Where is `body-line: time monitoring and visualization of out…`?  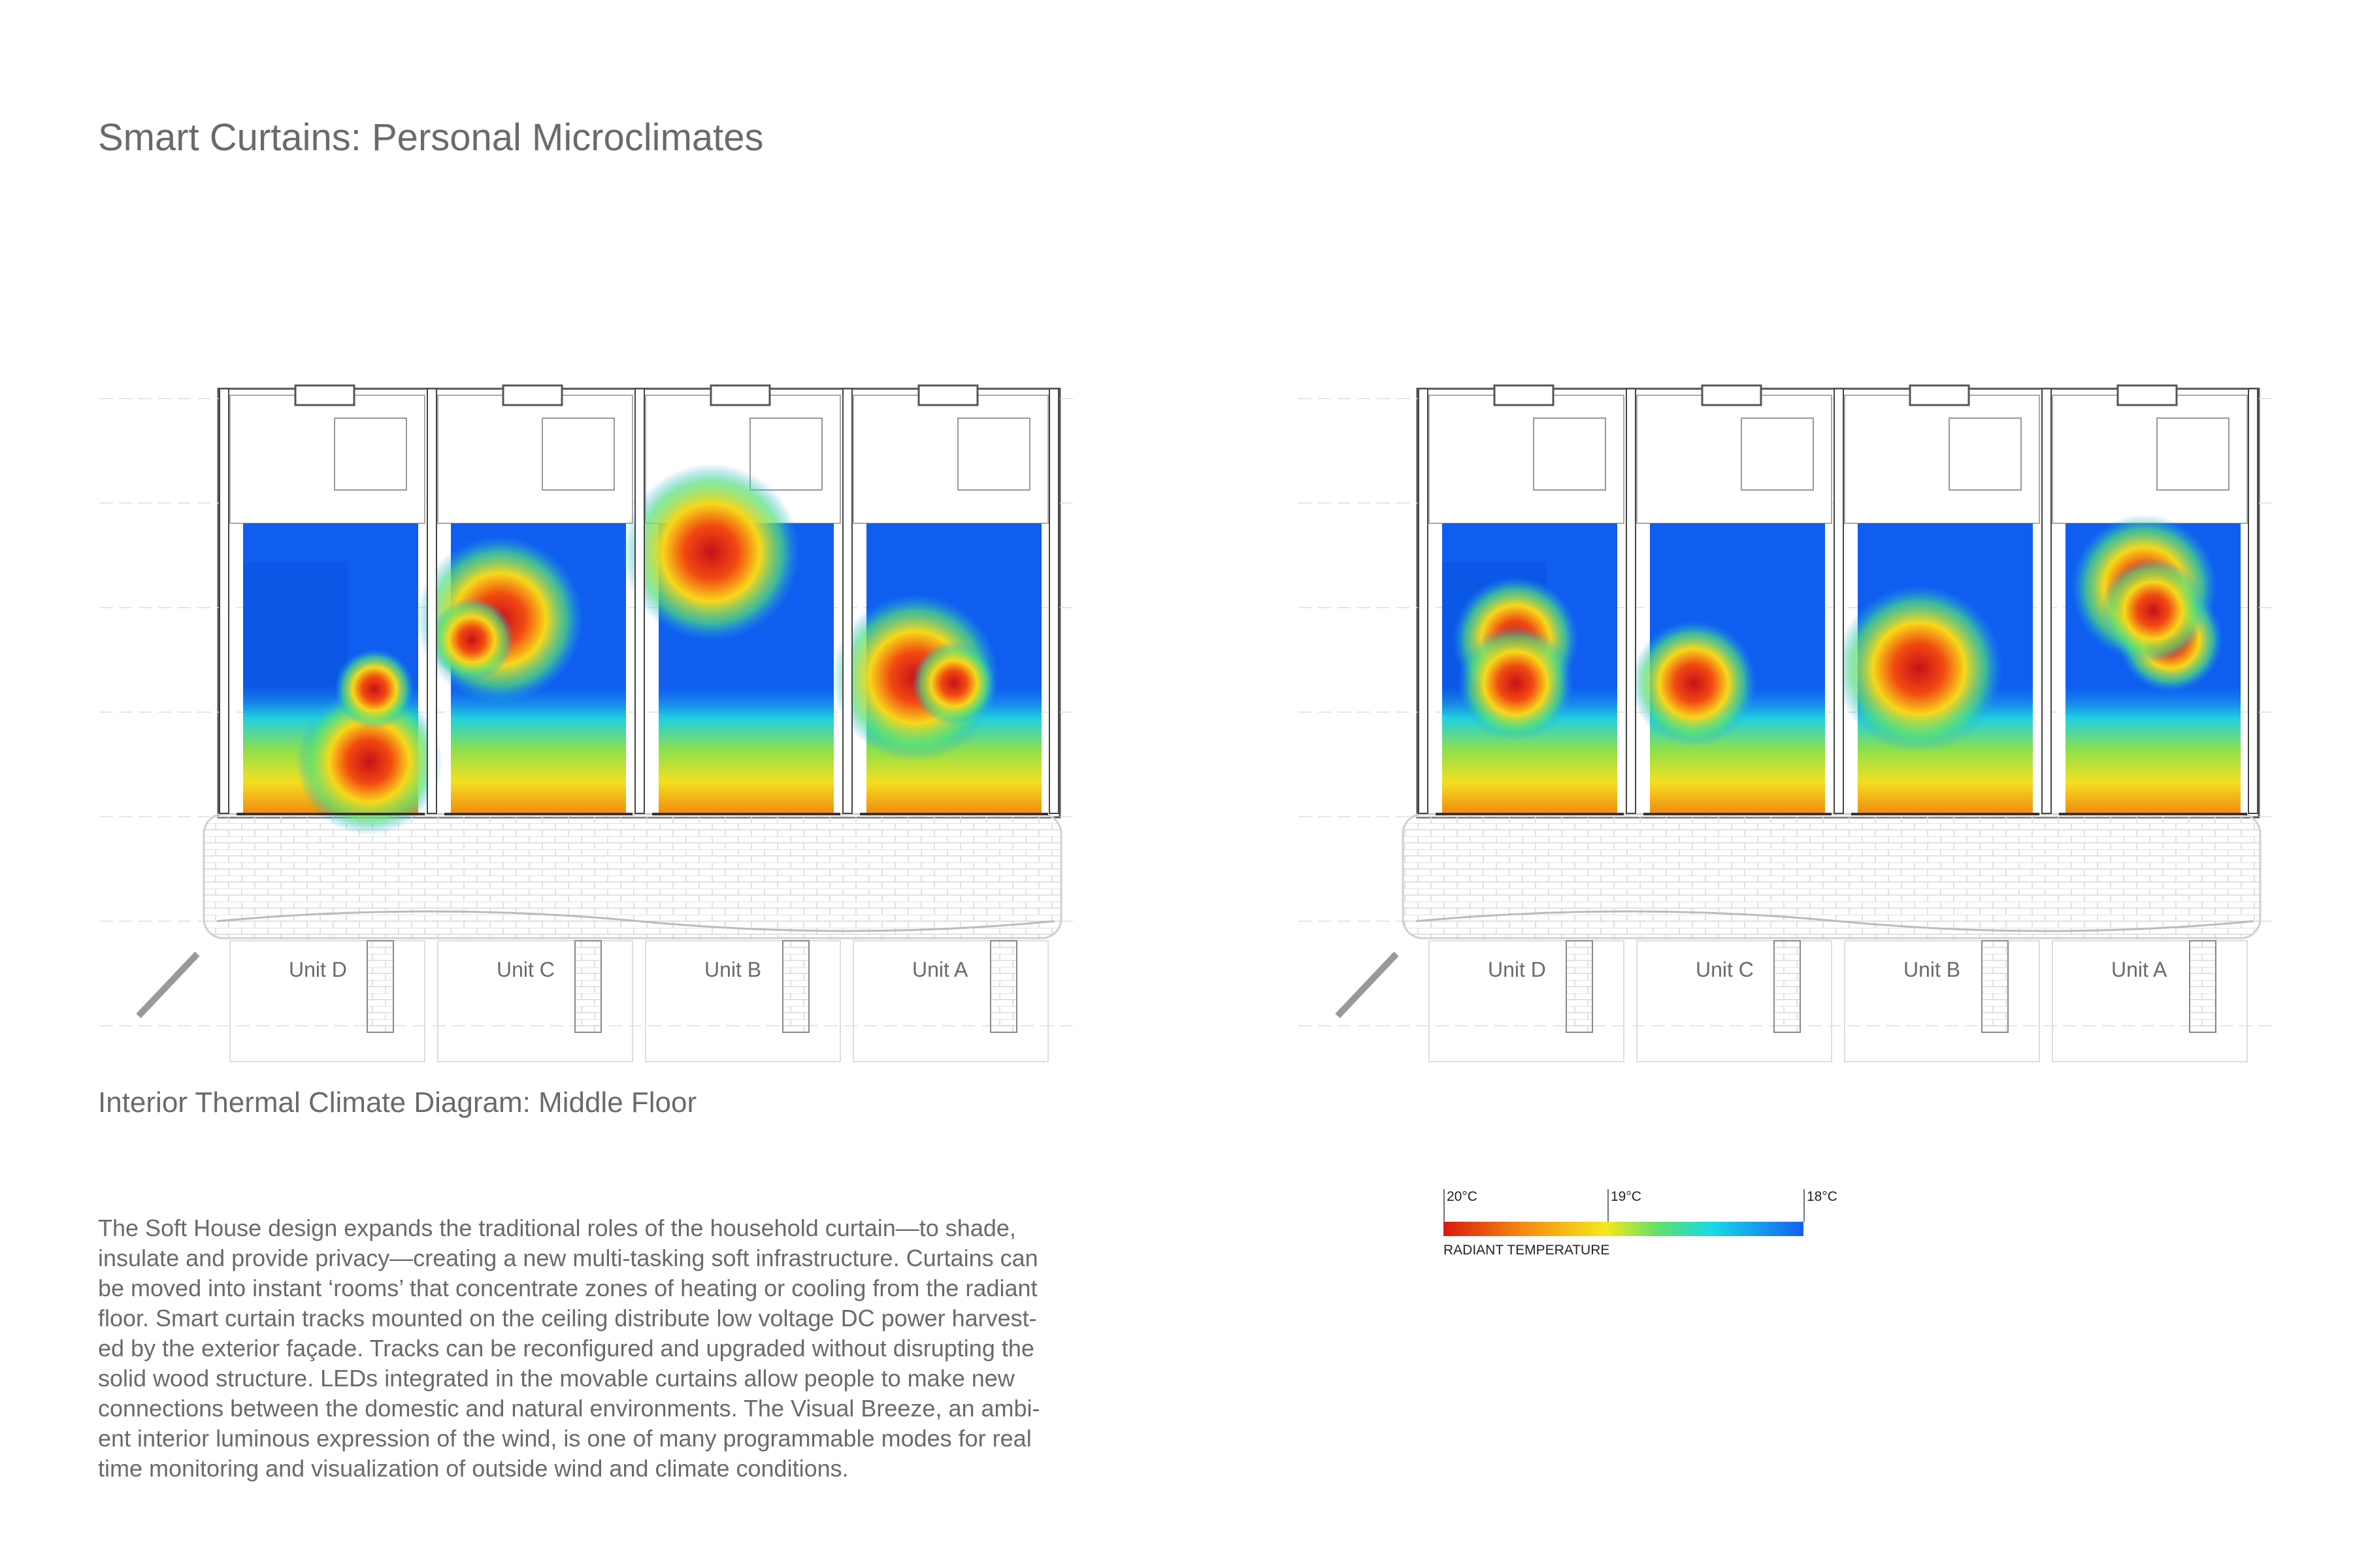 body-line: time monitoring and visualization of out… is located at coordinates (473, 1468).